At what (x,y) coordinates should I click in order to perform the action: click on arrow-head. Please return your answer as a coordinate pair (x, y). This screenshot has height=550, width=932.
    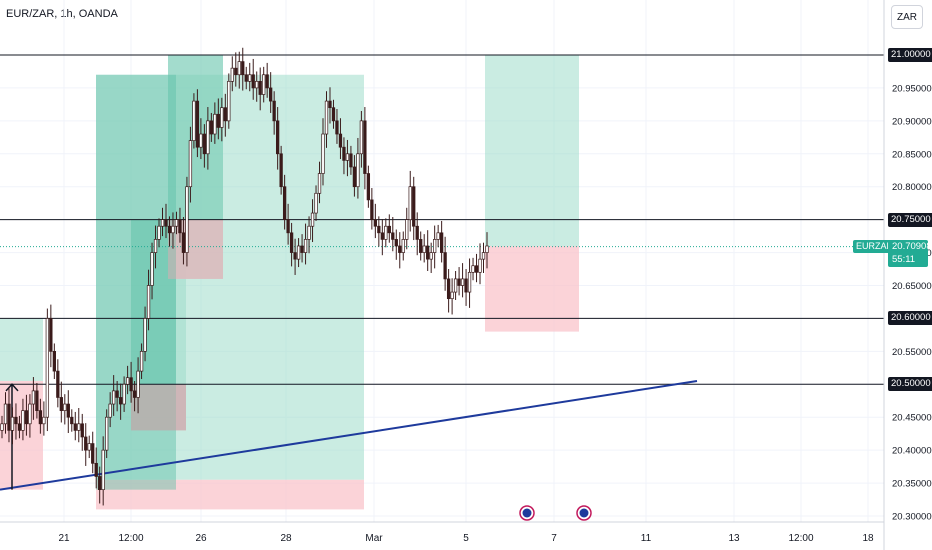
    Looking at the image, I should click on (12, 387).